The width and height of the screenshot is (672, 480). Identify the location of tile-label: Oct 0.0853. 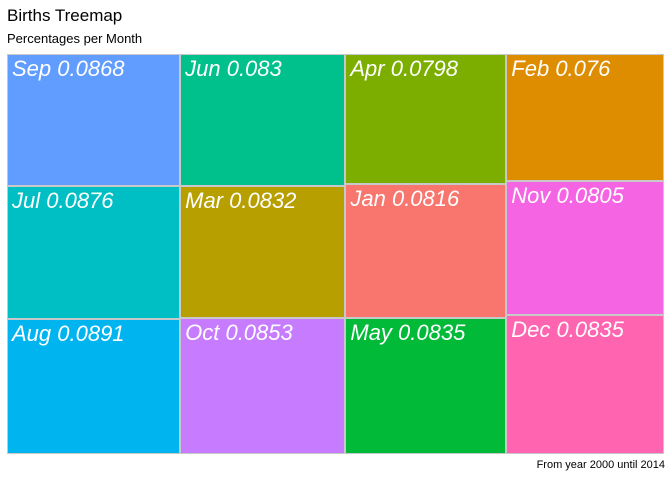
(239, 333).